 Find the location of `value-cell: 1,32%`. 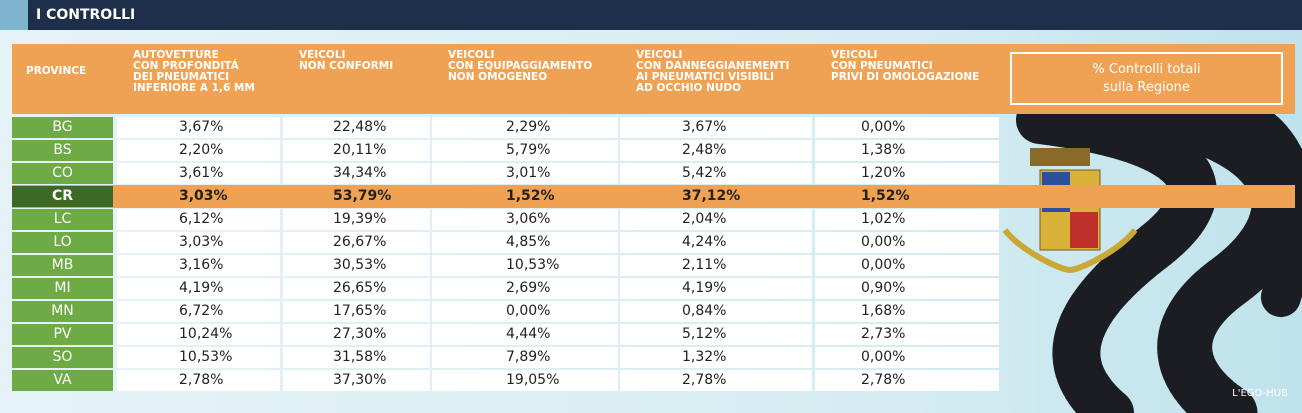

value-cell: 1,32% is located at coordinates (716, 357).